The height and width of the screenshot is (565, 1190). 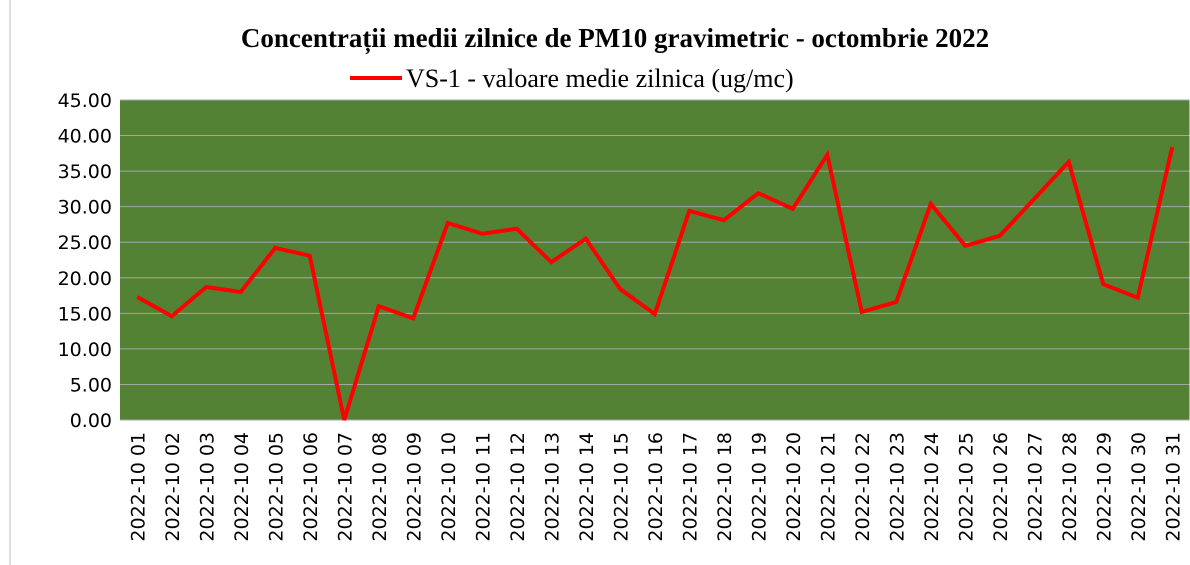 I want to click on y-tick-label: 35.00, so click(x=85, y=172).